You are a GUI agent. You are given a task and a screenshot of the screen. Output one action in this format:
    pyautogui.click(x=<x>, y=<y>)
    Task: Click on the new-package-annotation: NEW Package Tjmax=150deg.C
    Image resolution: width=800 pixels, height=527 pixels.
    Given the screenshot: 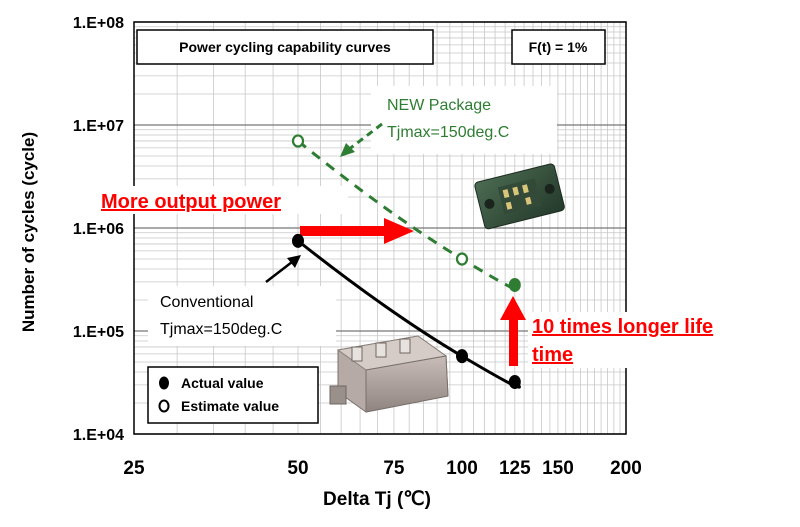 What is the action you would take?
    pyautogui.click(x=448, y=121)
    